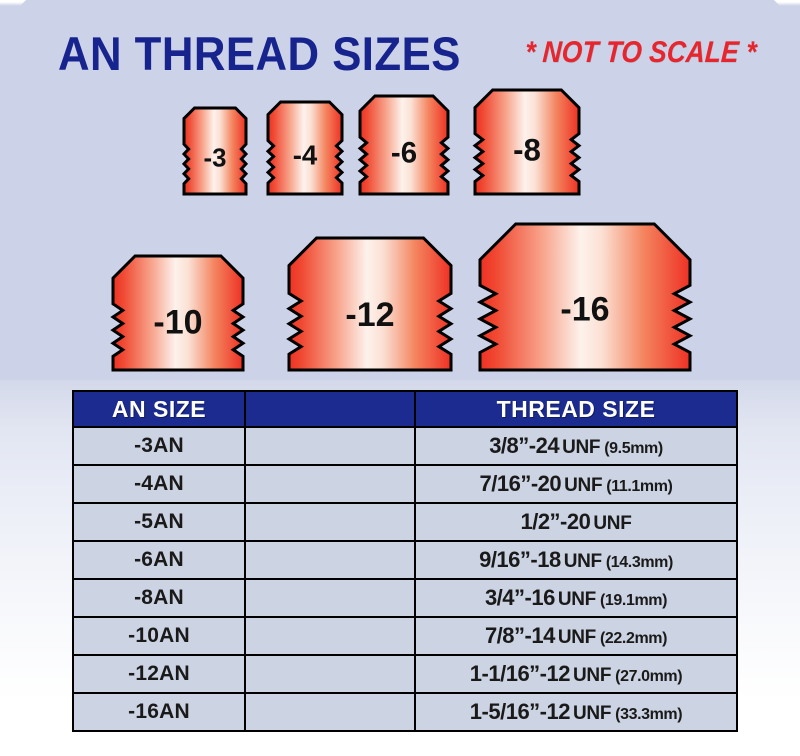  What do you see at coordinates (639, 562) in the screenshot?
I see `thread-metric: (14.3mm)` at bounding box center [639, 562].